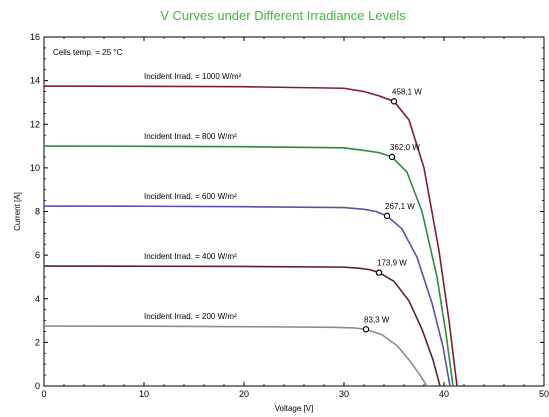 The width and height of the screenshot is (549, 417). I want to click on mpp-label: 458,1 W, so click(407, 91).